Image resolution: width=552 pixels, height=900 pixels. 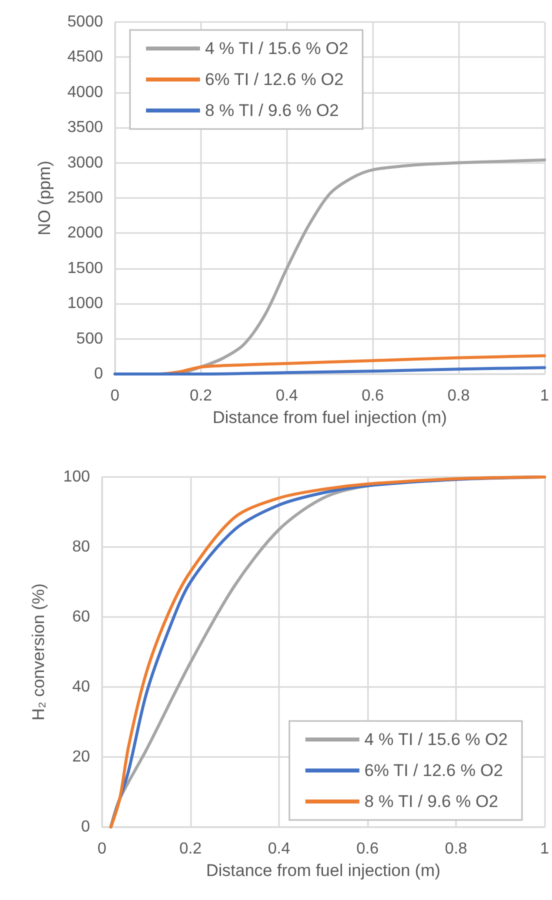 What do you see at coordinates (85, 163) in the screenshot?
I see `y-tick-label: 3000` at bounding box center [85, 163].